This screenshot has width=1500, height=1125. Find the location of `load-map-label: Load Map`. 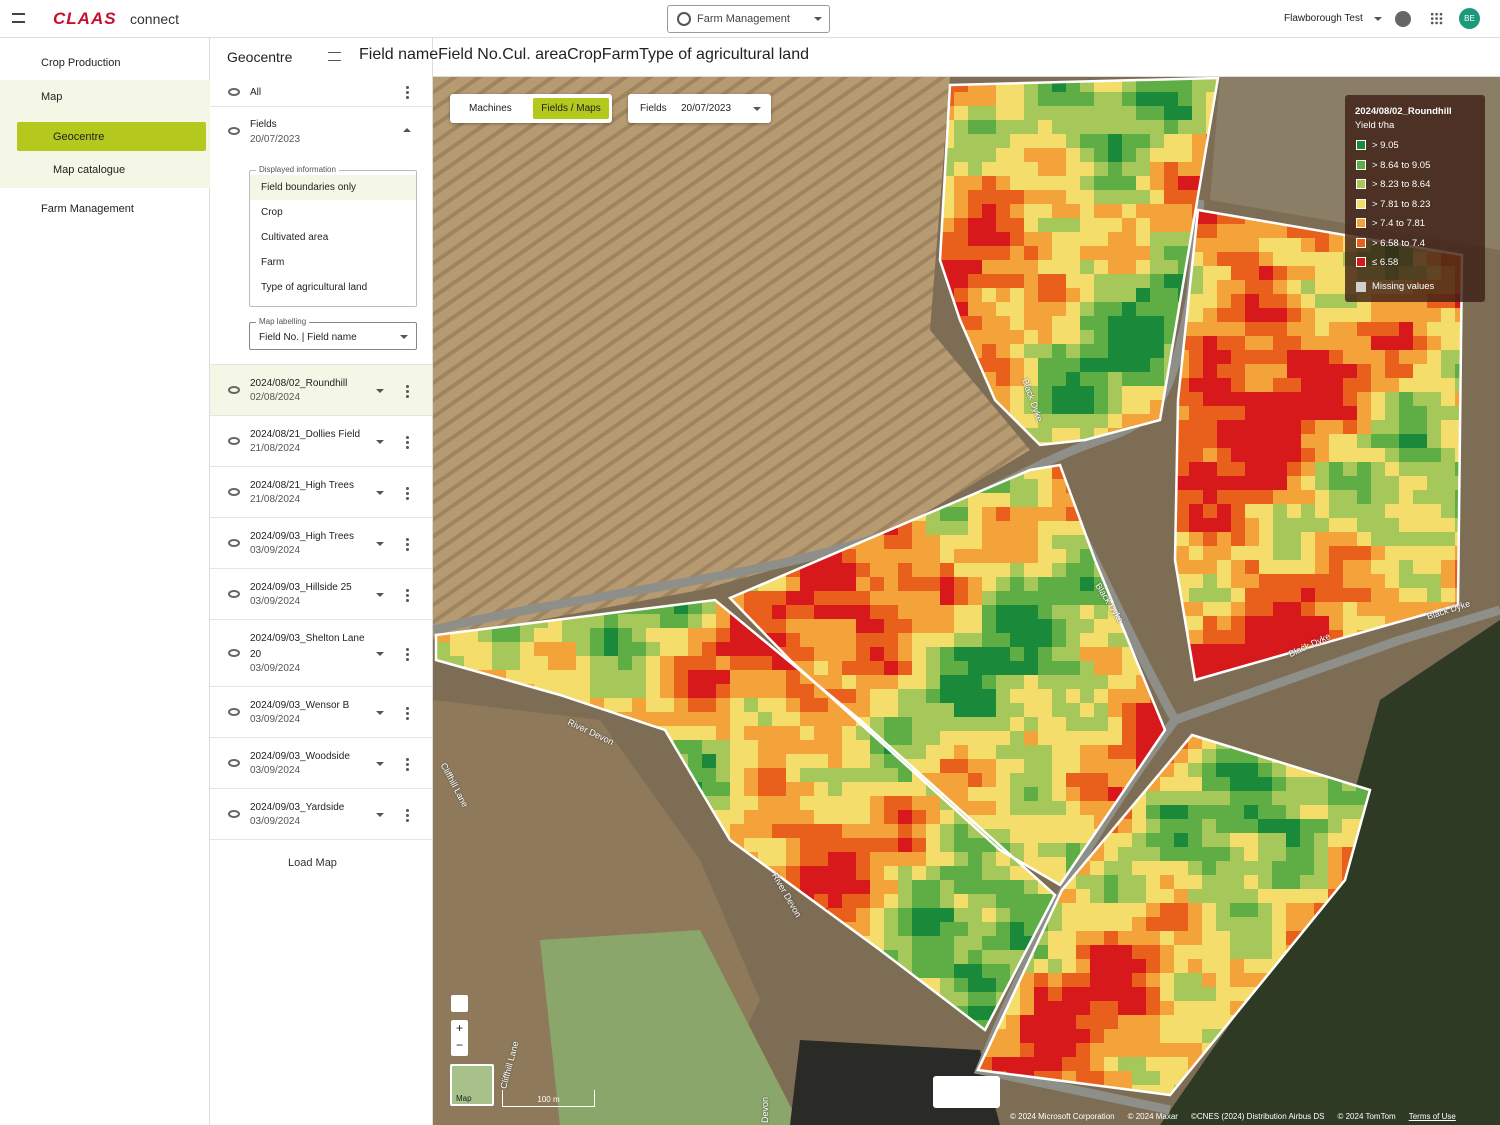

load-map-label: Load Map is located at coordinates (312, 863).